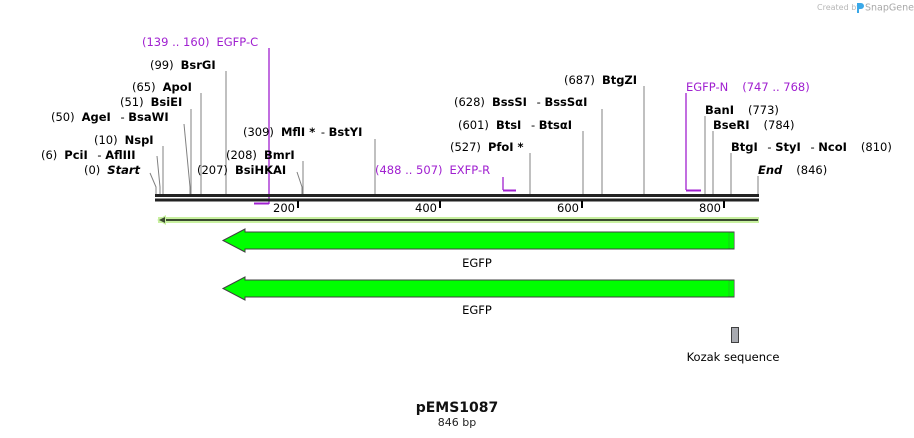 The image size is (914, 438). I want to click on svg-text:(65)ApoI: (65) ApoI, so click(162, 87).